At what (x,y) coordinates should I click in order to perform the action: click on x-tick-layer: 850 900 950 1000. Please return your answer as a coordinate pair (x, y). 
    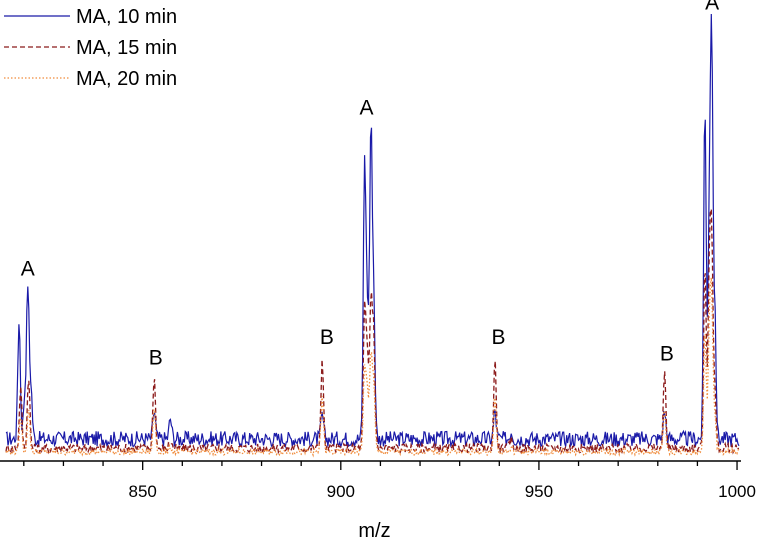
    Looking at the image, I should click on (389, 481).